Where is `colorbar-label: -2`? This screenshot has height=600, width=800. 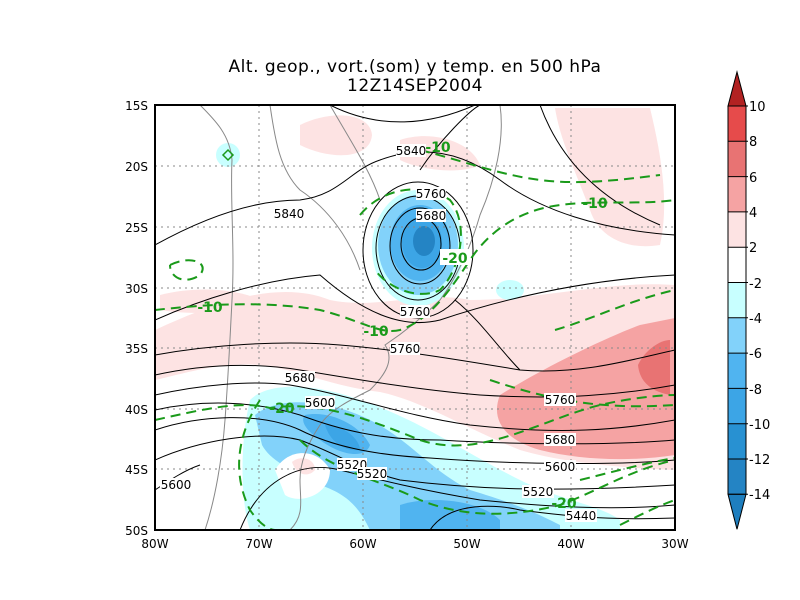
colorbar-label: -2 is located at coordinates (755, 284).